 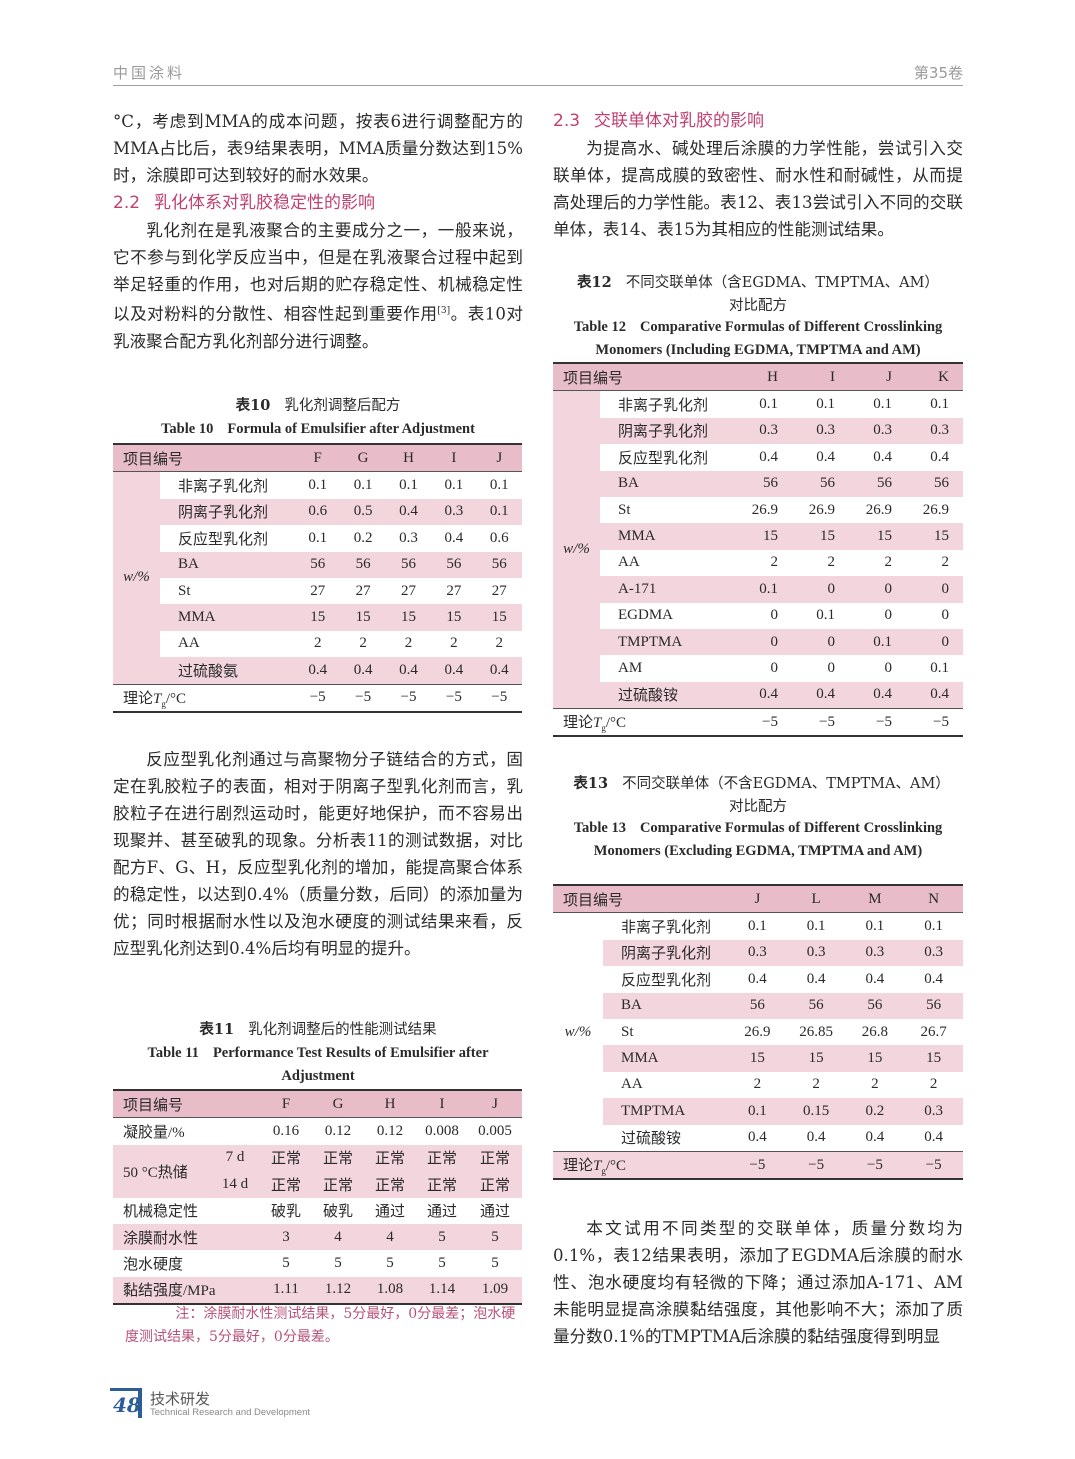 What do you see at coordinates (317, 538) in the screenshot?
I see `table-row: 反应型乳化剂 0.1 0.2 0.3 0.4 0.6` at bounding box center [317, 538].